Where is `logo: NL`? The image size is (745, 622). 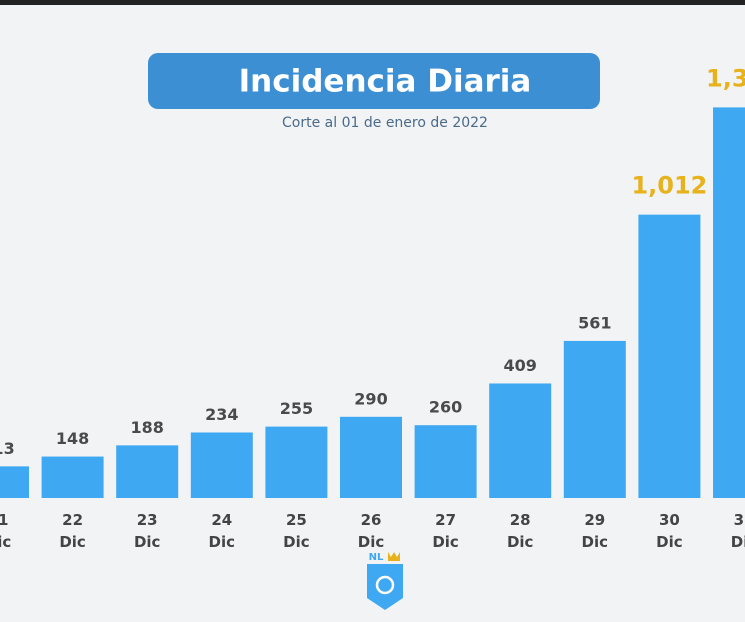
logo: NL is located at coordinates (385, 581).